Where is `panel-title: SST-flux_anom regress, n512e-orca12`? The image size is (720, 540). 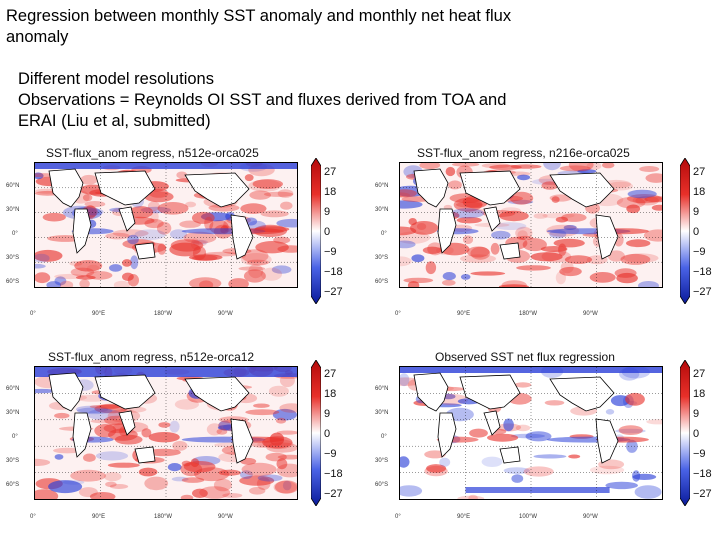
panel-title: SST-flux_anom regress, n512e-orca12 is located at coordinates (151, 357).